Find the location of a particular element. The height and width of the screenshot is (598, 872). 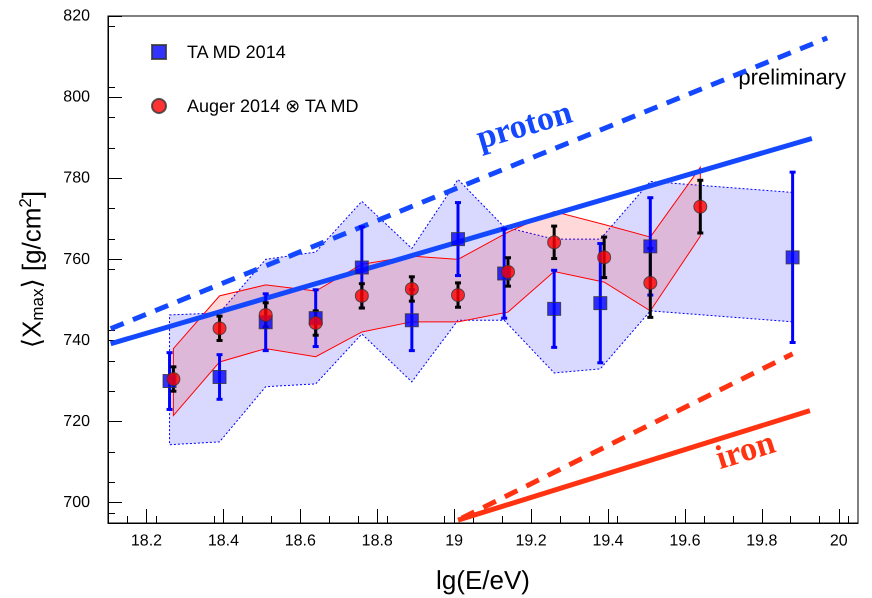

x-tick-label: 19.4 is located at coordinates (608, 541).